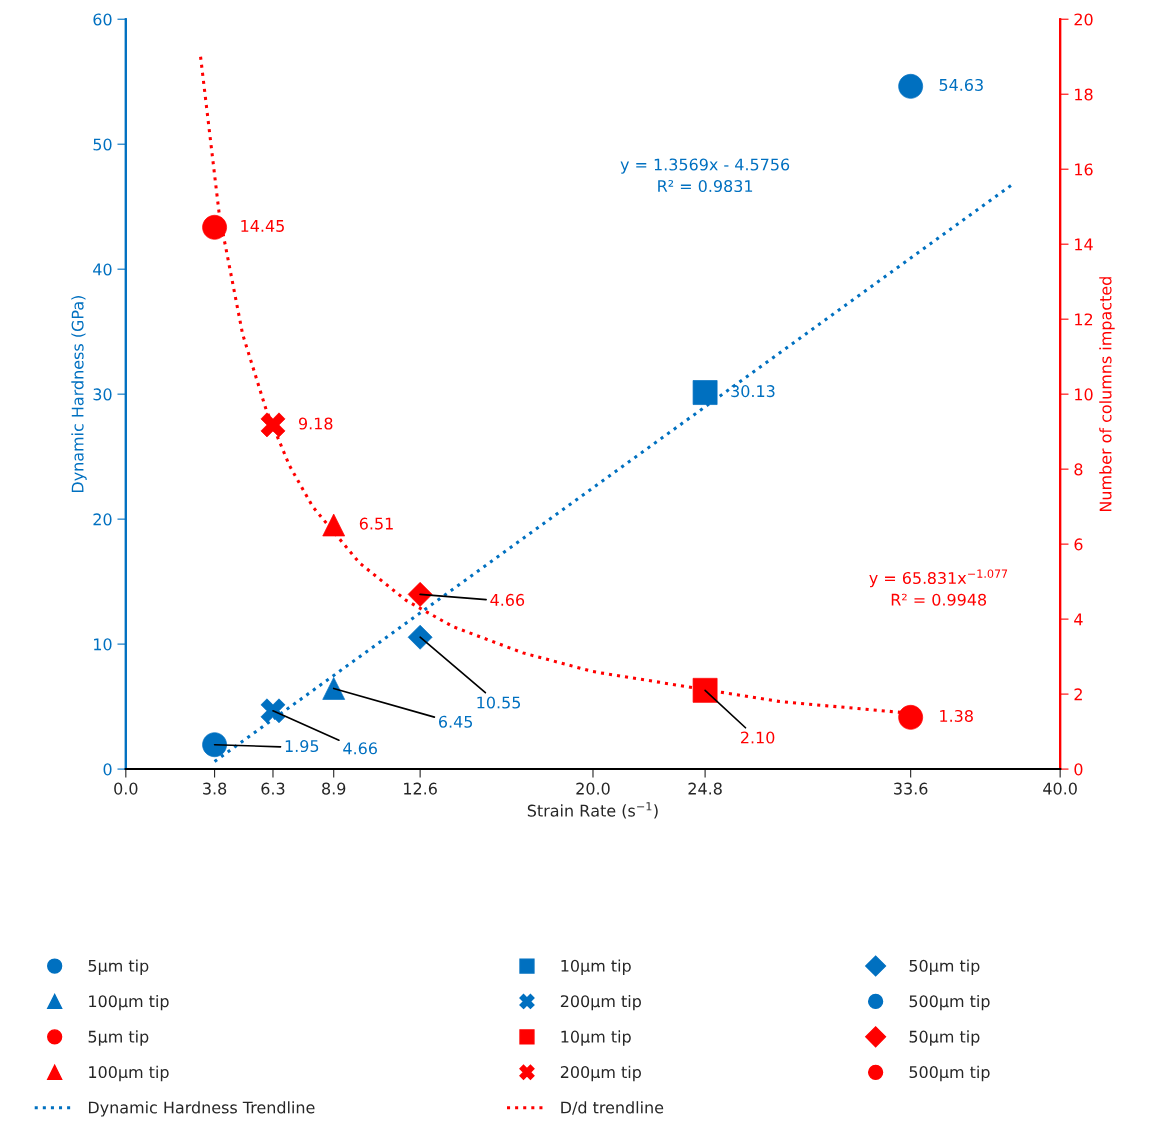 This screenshot has width=1165, height=1131. What do you see at coordinates (102, 519) in the screenshot?
I see `y-tick-label: 20` at bounding box center [102, 519].